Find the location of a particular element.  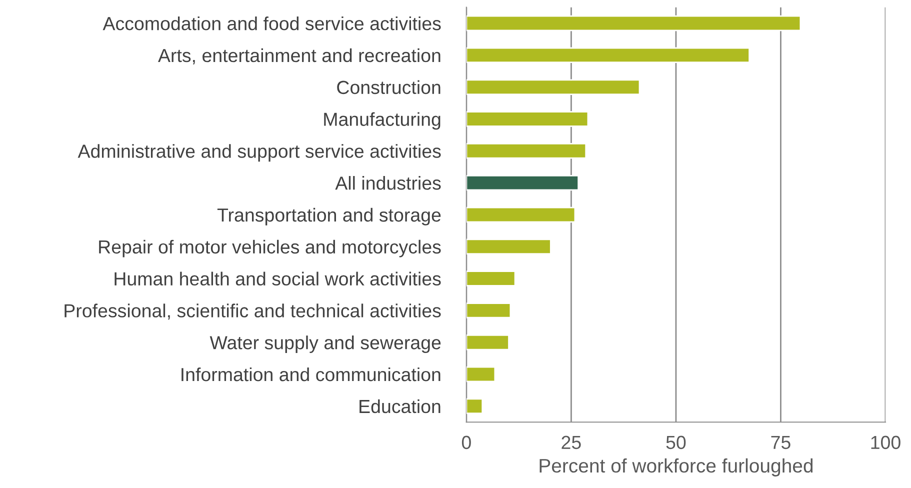

y-tick-label: Manufacturing is located at coordinates (382, 121).